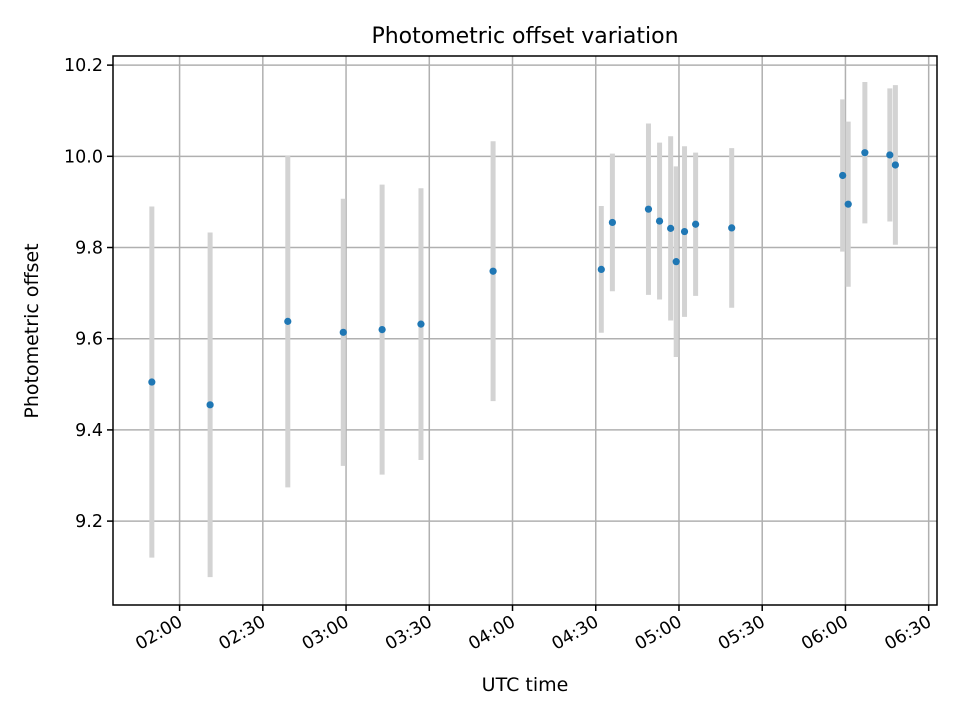 This screenshot has width=960, height=720. What do you see at coordinates (409, 633) in the screenshot?
I see `x-tick-label: 03:30` at bounding box center [409, 633].